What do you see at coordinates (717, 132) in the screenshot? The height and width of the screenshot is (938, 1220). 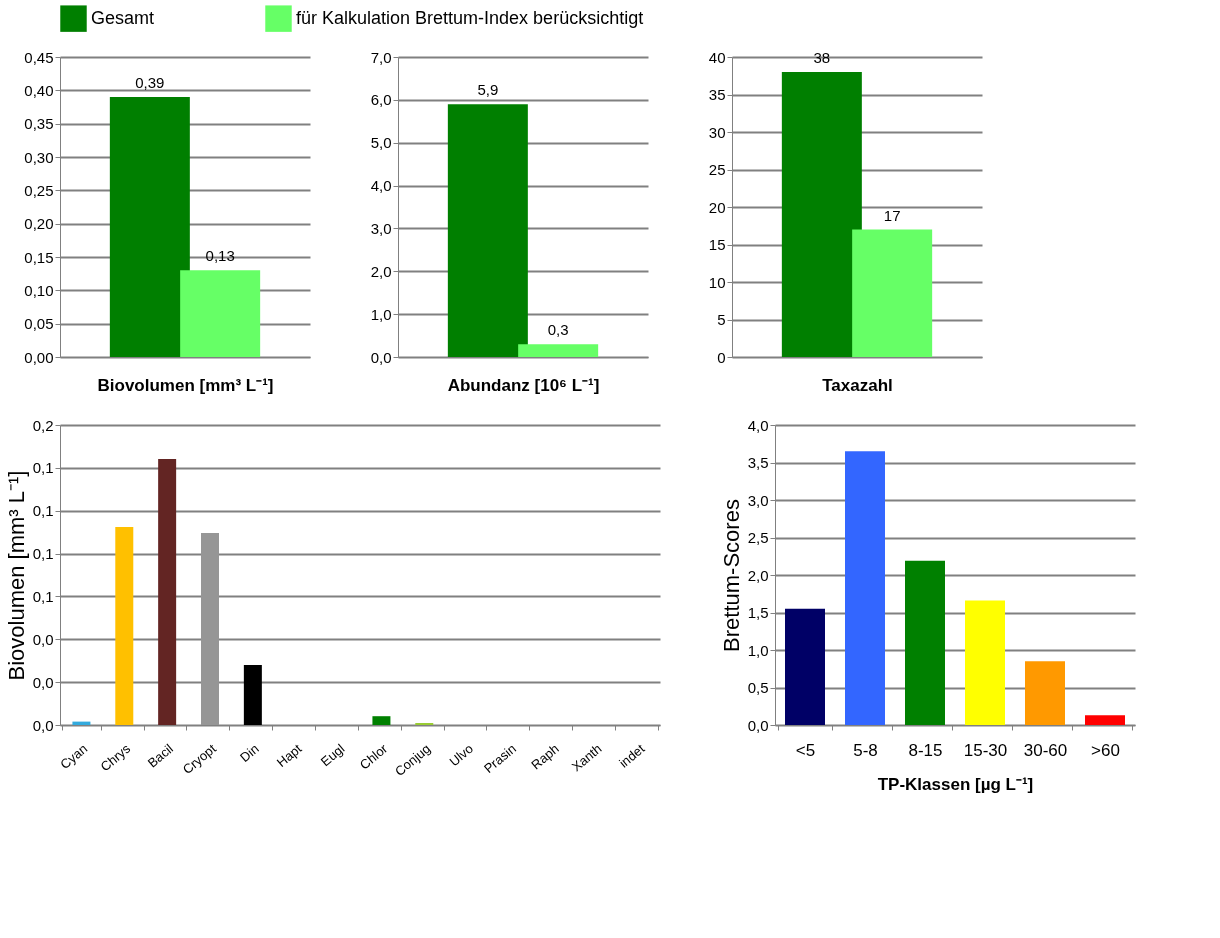 I see `y-tick-label: 30` at bounding box center [717, 132].